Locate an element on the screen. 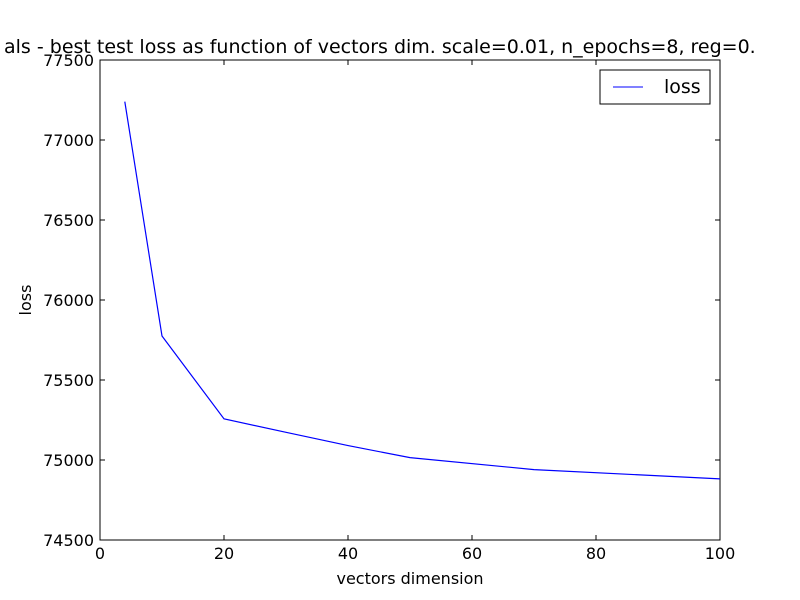  y-tick-label: 75500 is located at coordinates (68, 380).